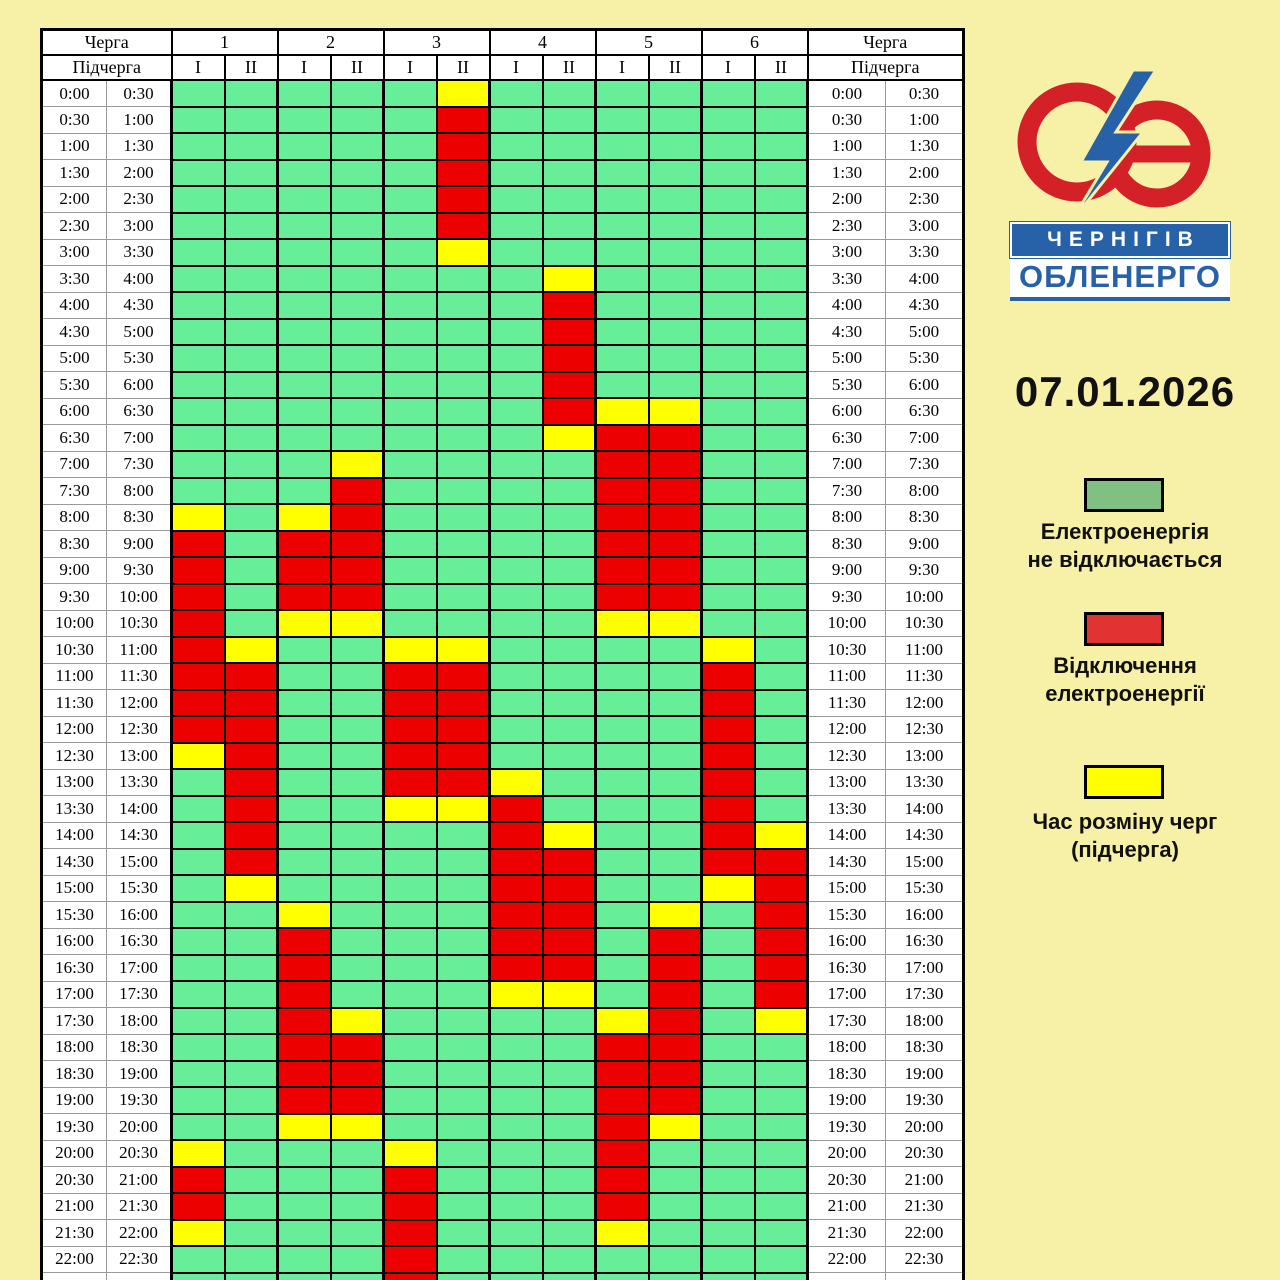 This screenshot has width=1280, height=1280. I want to click on schedule-row: 16:00 16:30 16:00 16:30, so click(502, 941).